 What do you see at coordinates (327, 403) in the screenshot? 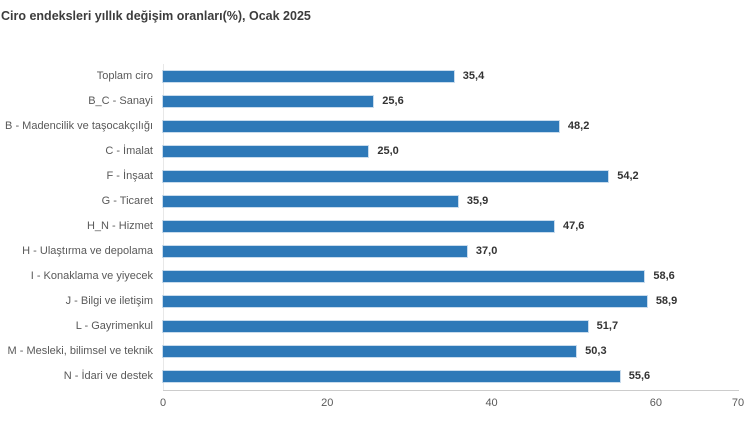
I see `x-tick-label: 20` at bounding box center [327, 403].